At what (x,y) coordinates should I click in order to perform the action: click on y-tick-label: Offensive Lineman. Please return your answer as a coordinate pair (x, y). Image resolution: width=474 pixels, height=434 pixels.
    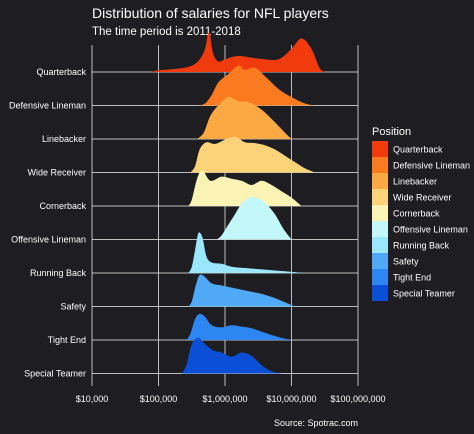
    Looking at the image, I should click on (48, 240).